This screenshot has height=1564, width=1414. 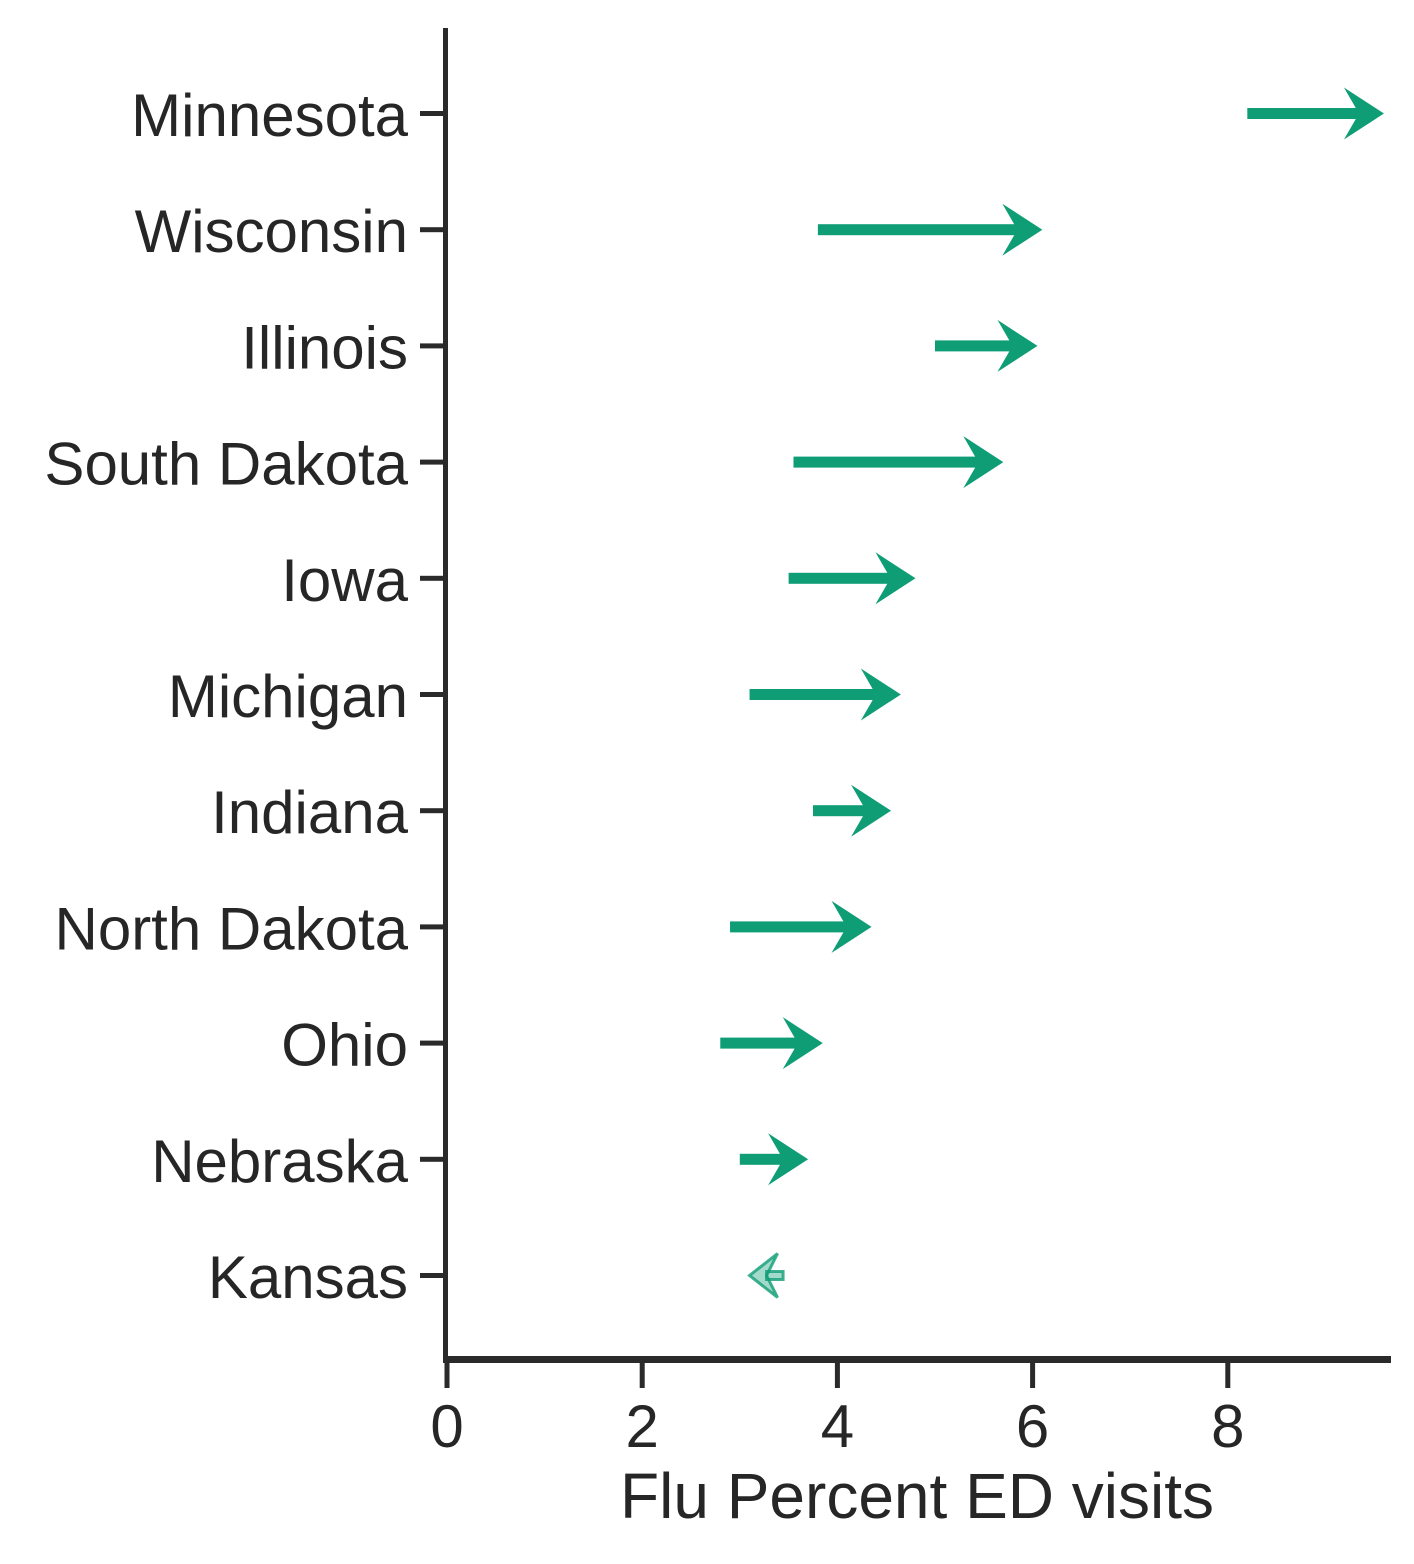 What do you see at coordinates (431, 462) in the screenshot?
I see `y-tick-south-dakota` at bounding box center [431, 462].